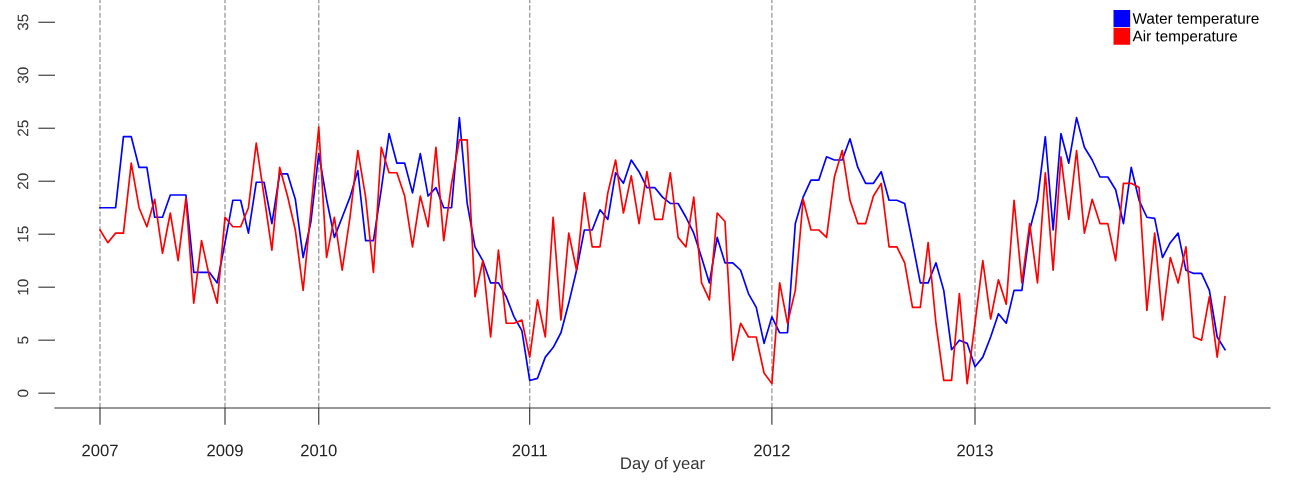 Image resolution: width=1302 pixels, height=486 pixels. Describe the element at coordinates (23, 340) in the screenshot. I see `y-tick-label: 5` at that location.